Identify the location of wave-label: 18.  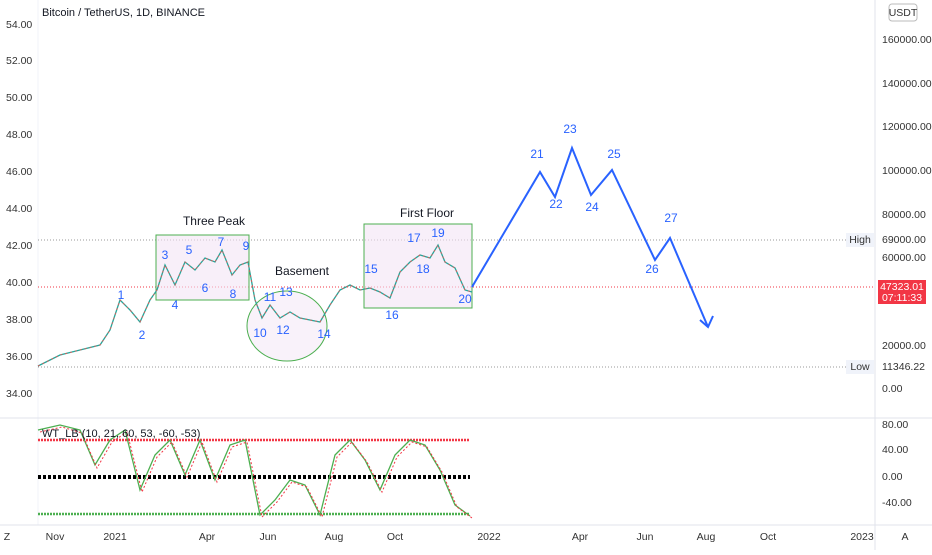
(423, 269).